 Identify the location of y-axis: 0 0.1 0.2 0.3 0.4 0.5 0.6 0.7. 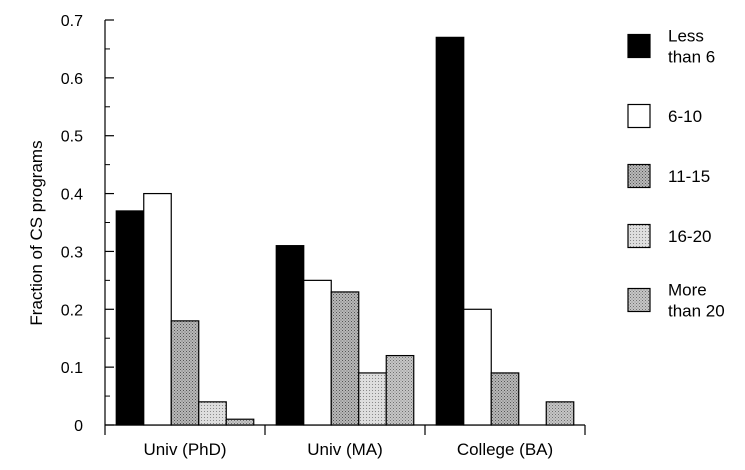
(87, 224).